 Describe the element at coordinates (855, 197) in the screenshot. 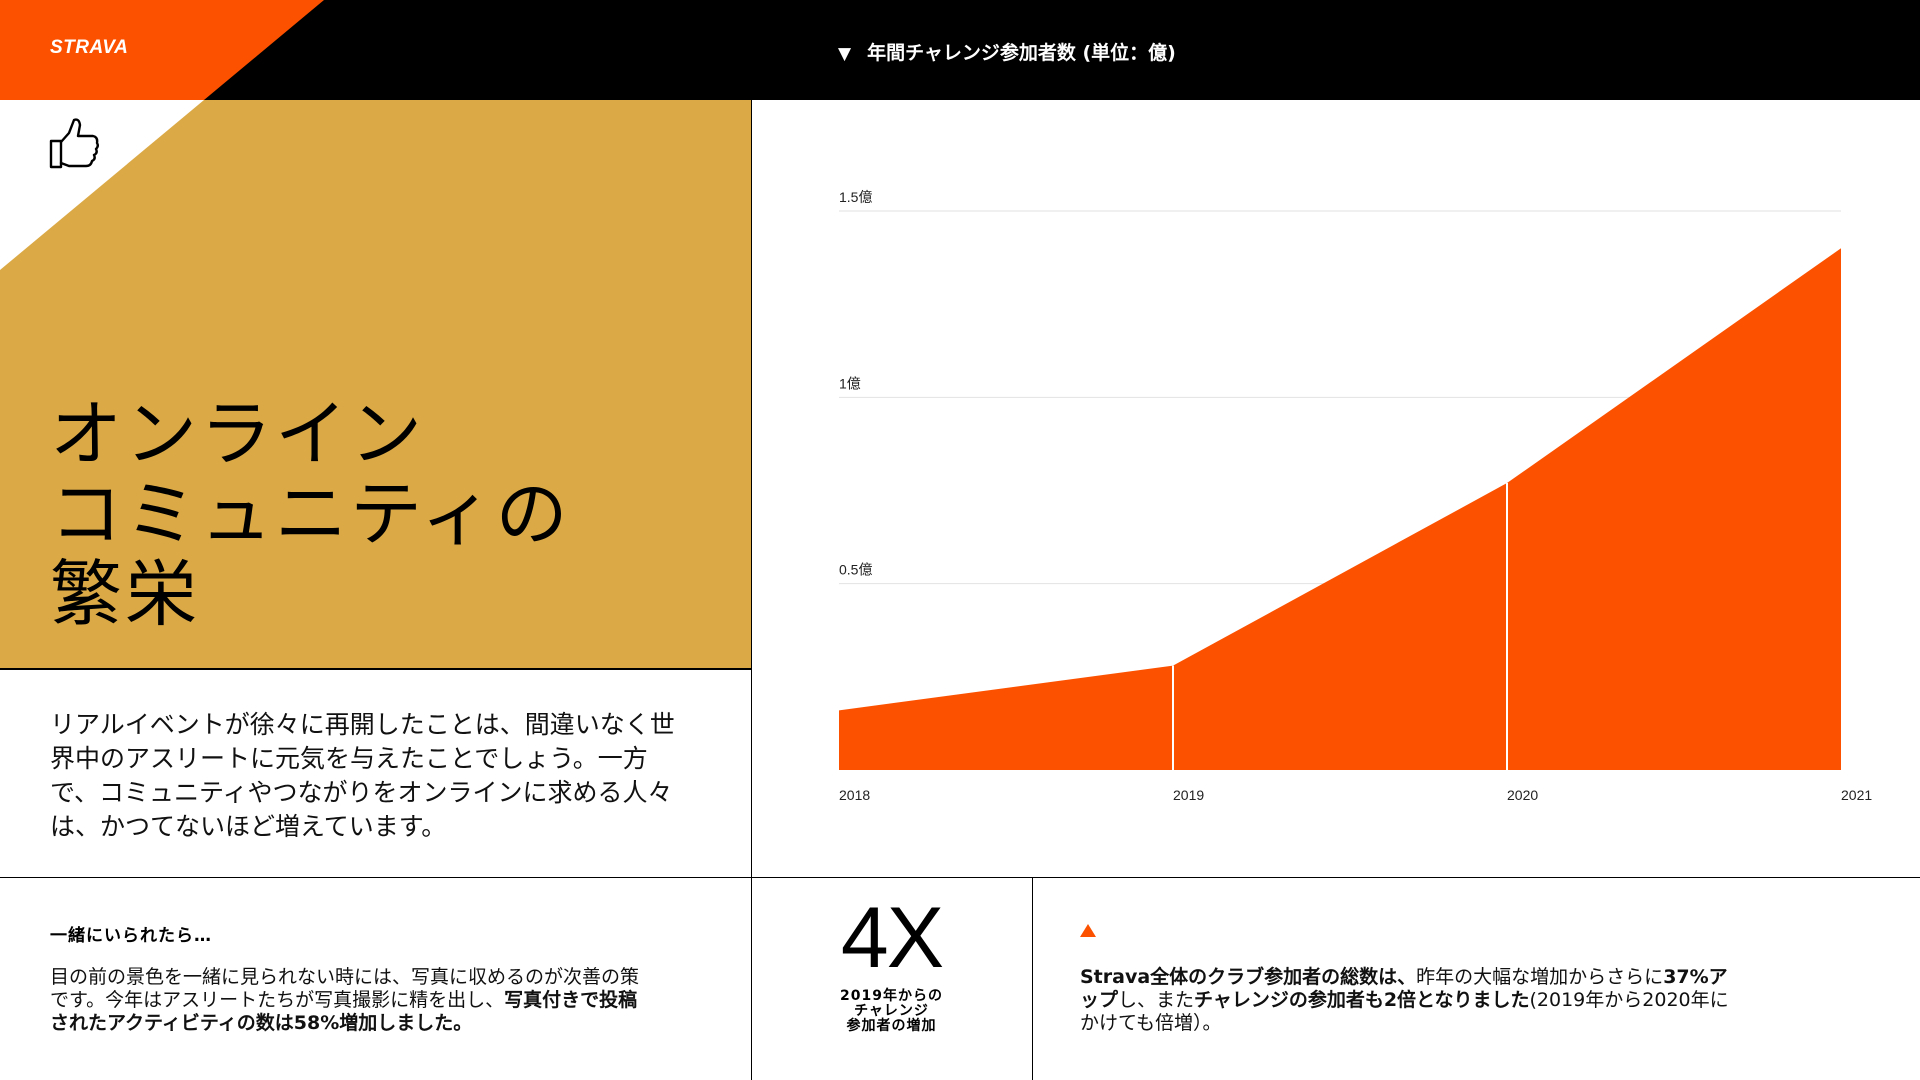

I see `y-tick-label: 1.5億` at that location.